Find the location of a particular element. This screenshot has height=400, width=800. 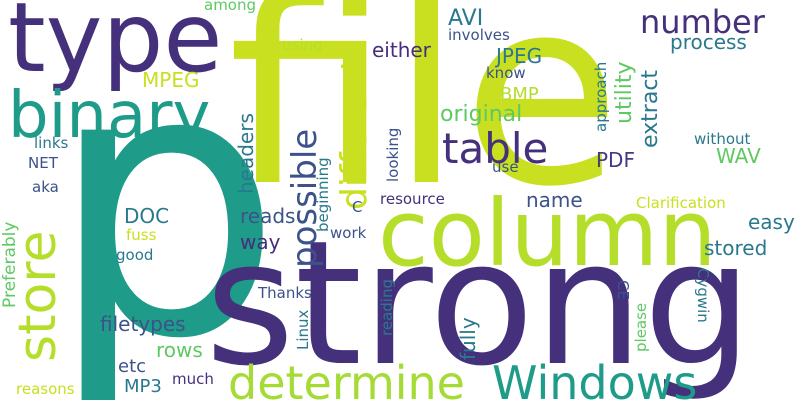

word-filetypes: filetypes is located at coordinates (143, 324).